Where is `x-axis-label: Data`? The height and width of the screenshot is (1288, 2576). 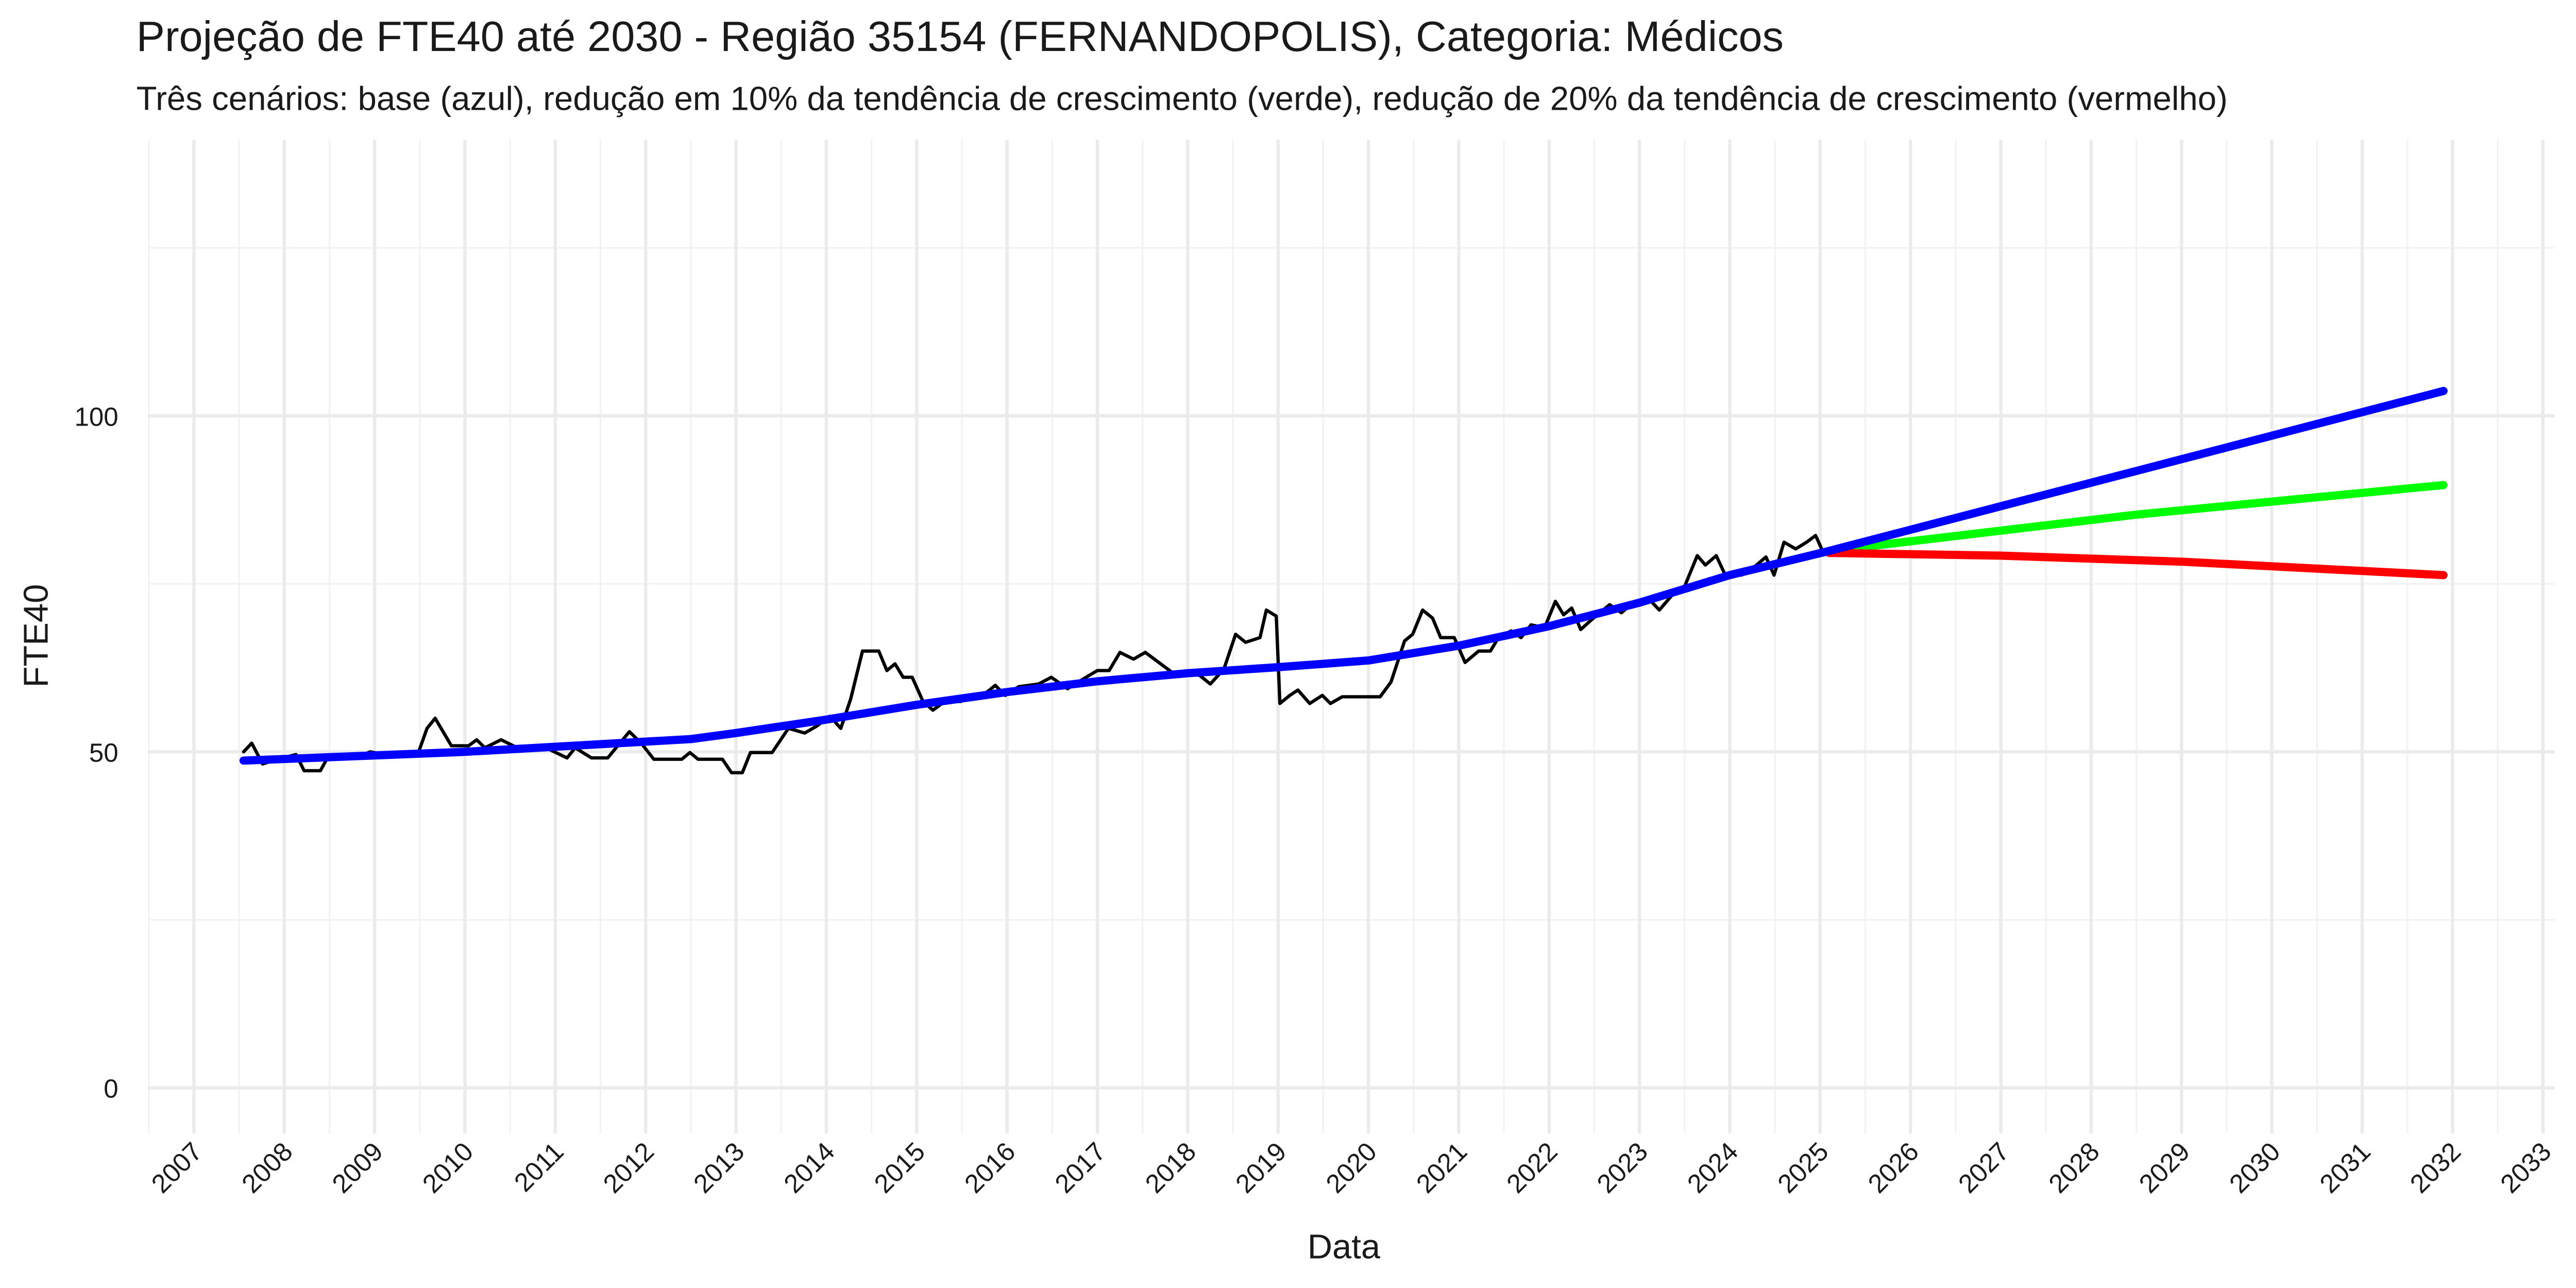
x-axis-label: Data is located at coordinates (1344, 1247).